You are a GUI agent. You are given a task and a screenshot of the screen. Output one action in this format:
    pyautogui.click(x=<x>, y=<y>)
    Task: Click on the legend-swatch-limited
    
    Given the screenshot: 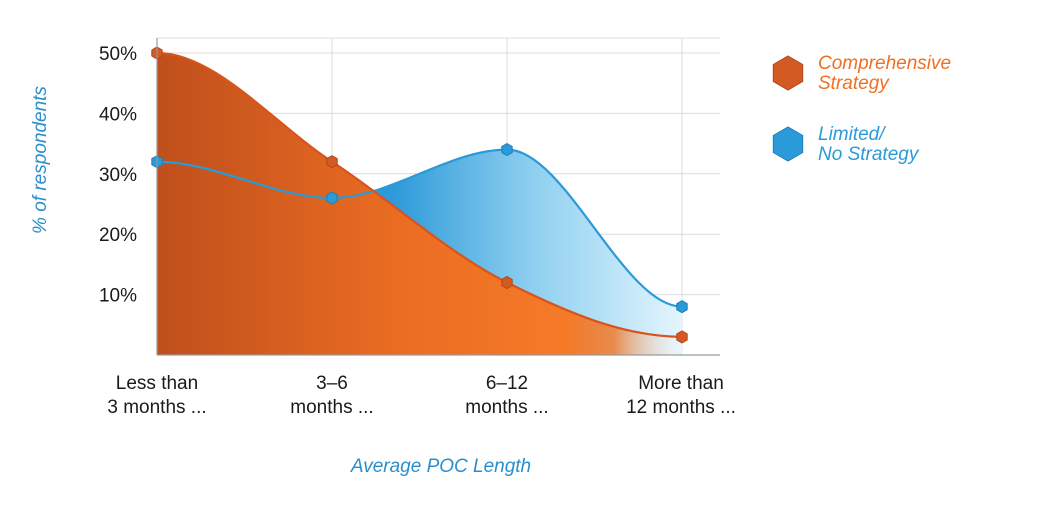 What is the action you would take?
    pyautogui.click(x=788, y=144)
    